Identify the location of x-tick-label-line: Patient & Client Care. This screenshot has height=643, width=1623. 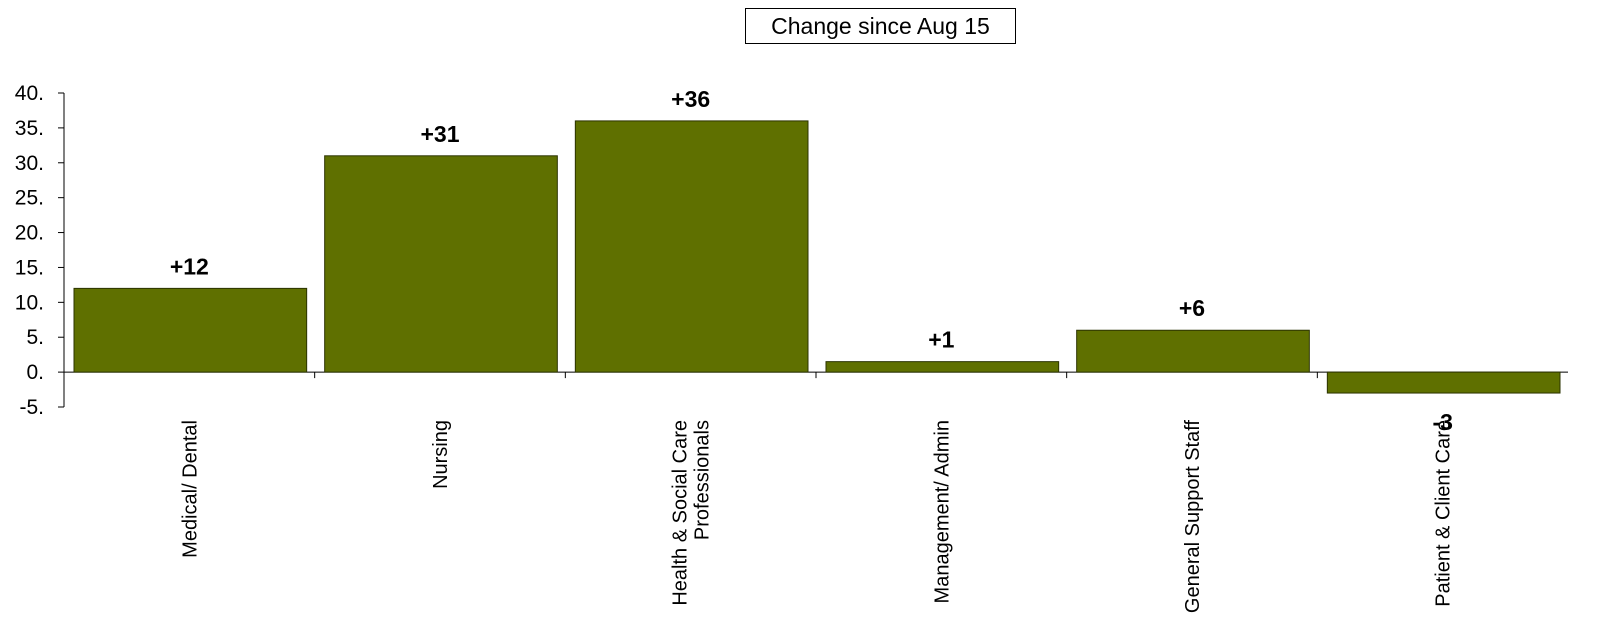
(1444, 513).